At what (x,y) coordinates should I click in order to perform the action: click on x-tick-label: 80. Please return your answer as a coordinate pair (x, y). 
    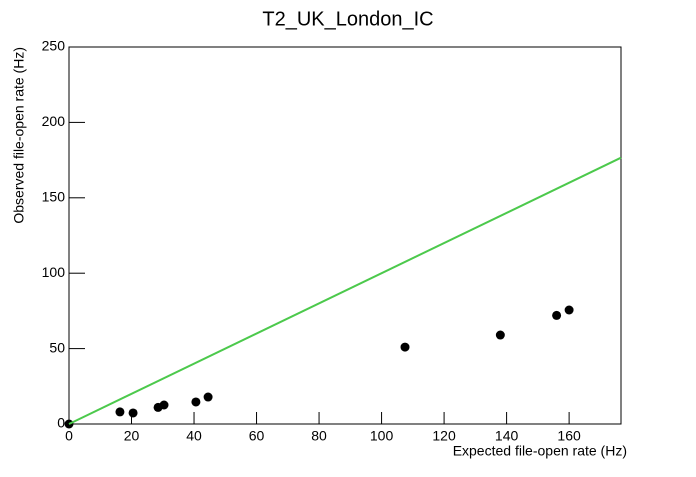
    Looking at the image, I should click on (319, 436).